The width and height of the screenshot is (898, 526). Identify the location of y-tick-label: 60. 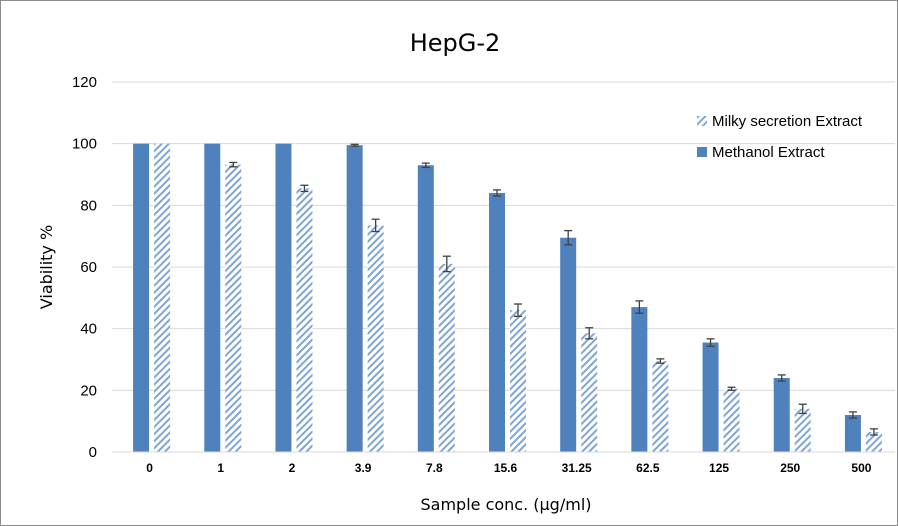
(88, 267).